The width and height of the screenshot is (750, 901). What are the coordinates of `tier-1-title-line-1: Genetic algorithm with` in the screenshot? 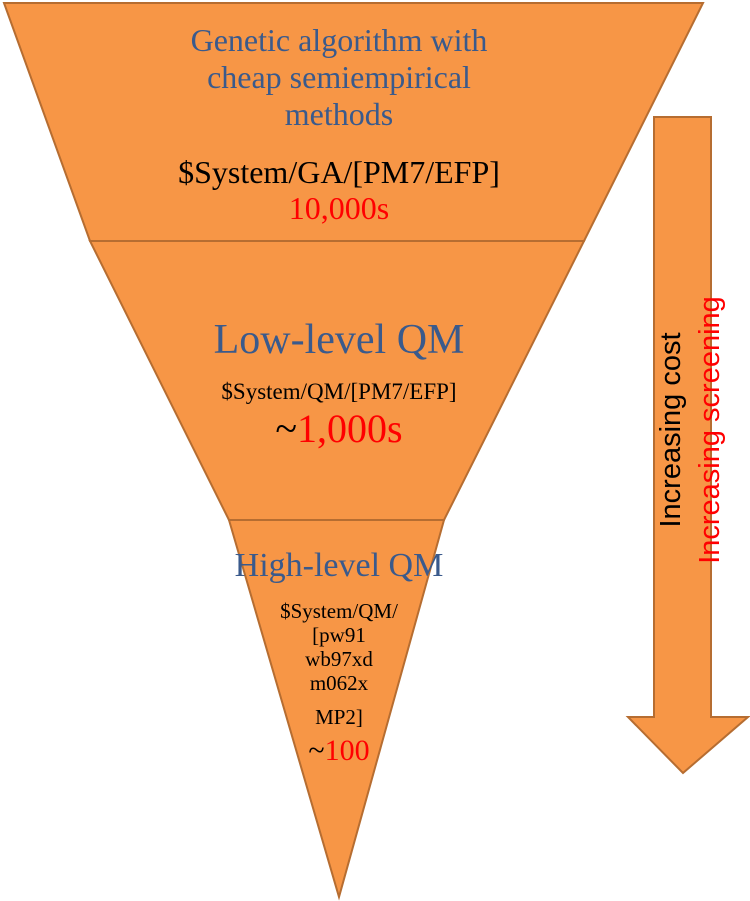 It's located at (339, 40).